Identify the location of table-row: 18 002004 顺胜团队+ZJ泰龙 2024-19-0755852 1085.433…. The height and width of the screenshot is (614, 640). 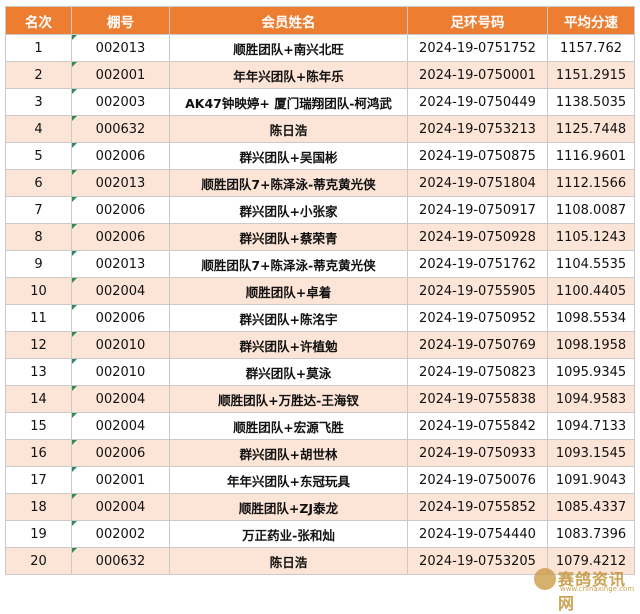
(320, 507).